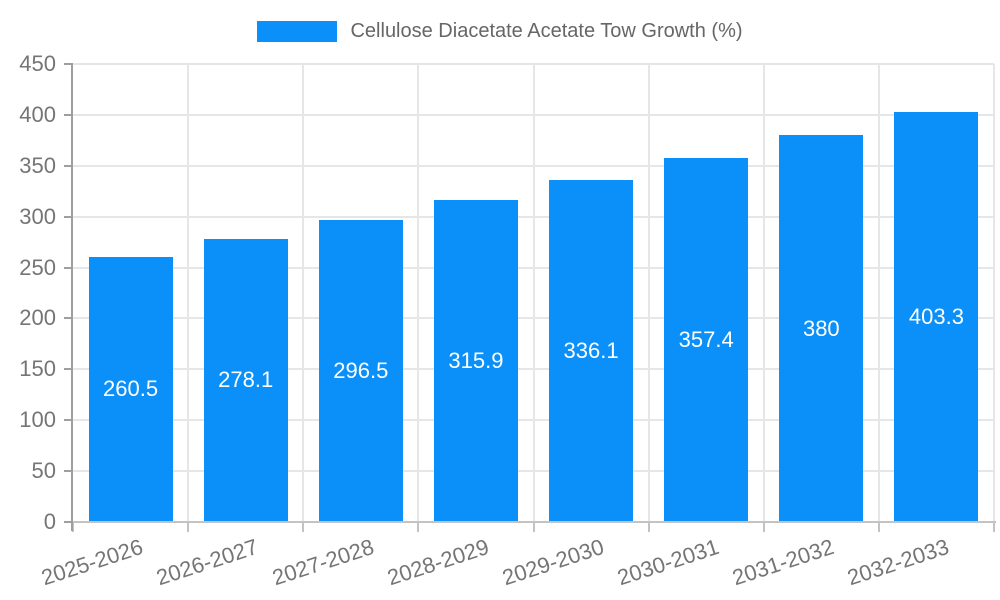 This screenshot has width=1000, height=600. Describe the element at coordinates (898, 562) in the screenshot. I see `x-axis-label: 2032-2033` at that location.